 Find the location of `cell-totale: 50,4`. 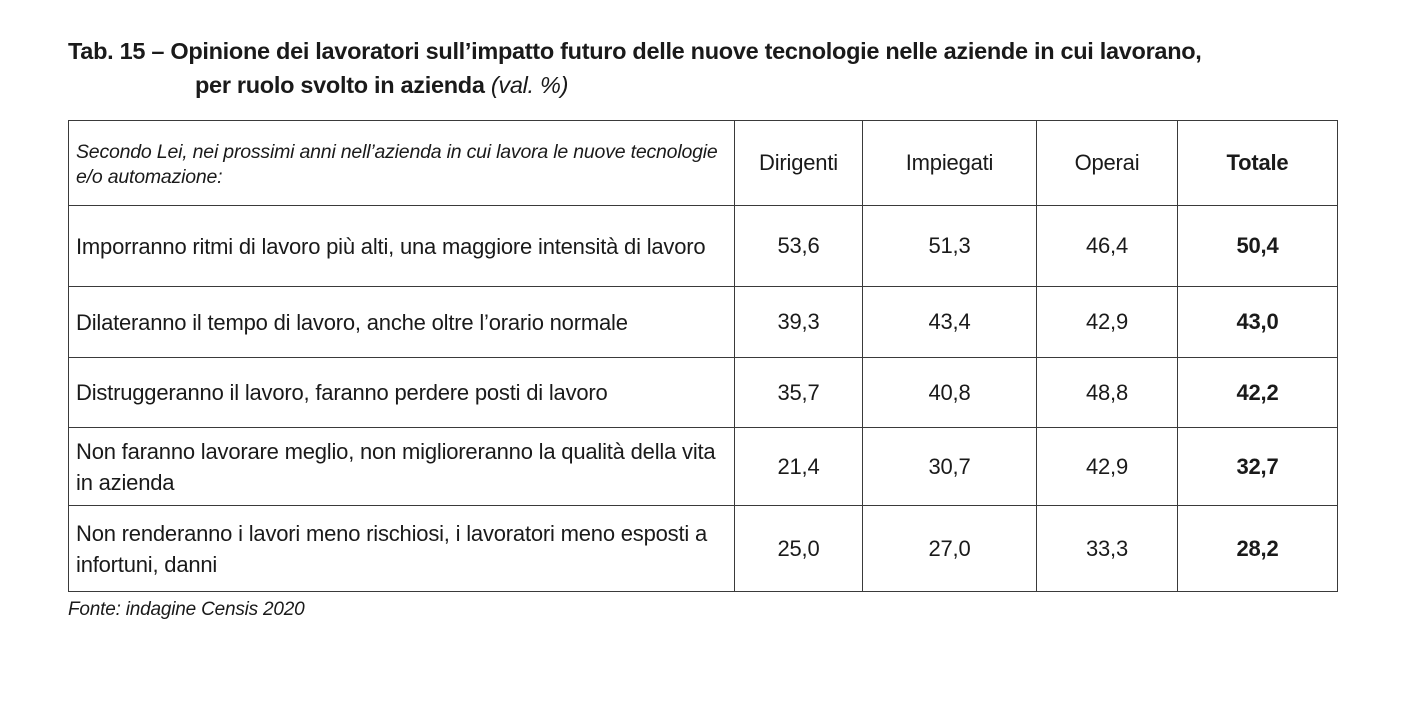

cell-totale: 50,4 is located at coordinates (1257, 246).